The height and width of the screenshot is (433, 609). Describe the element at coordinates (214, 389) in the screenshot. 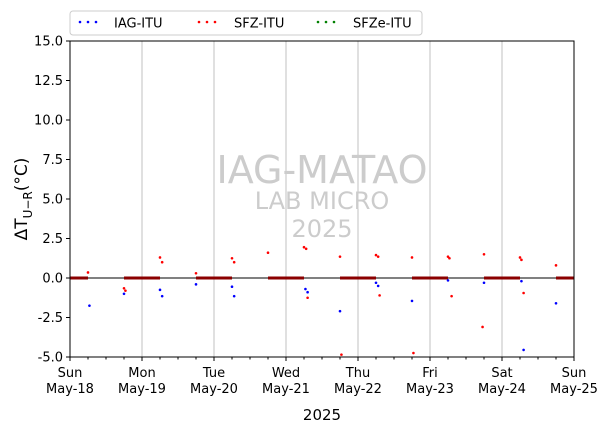

I see `x-tick-date: May-20` at that location.